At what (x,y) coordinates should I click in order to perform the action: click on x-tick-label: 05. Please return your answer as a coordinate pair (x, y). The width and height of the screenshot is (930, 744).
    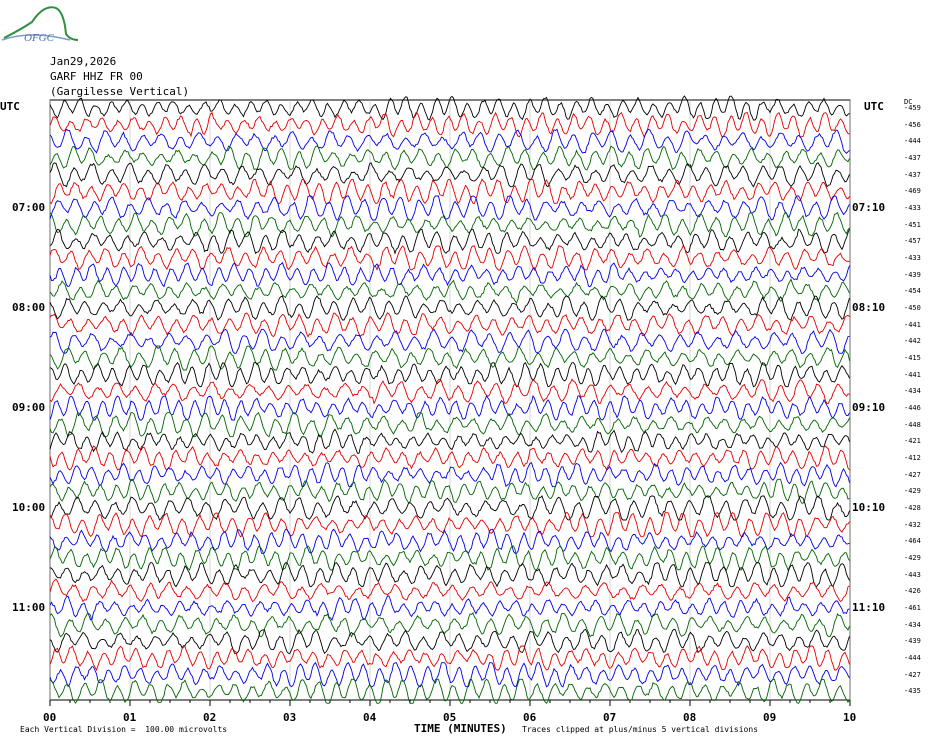
    Looking at the image, I should click on (450, 717).